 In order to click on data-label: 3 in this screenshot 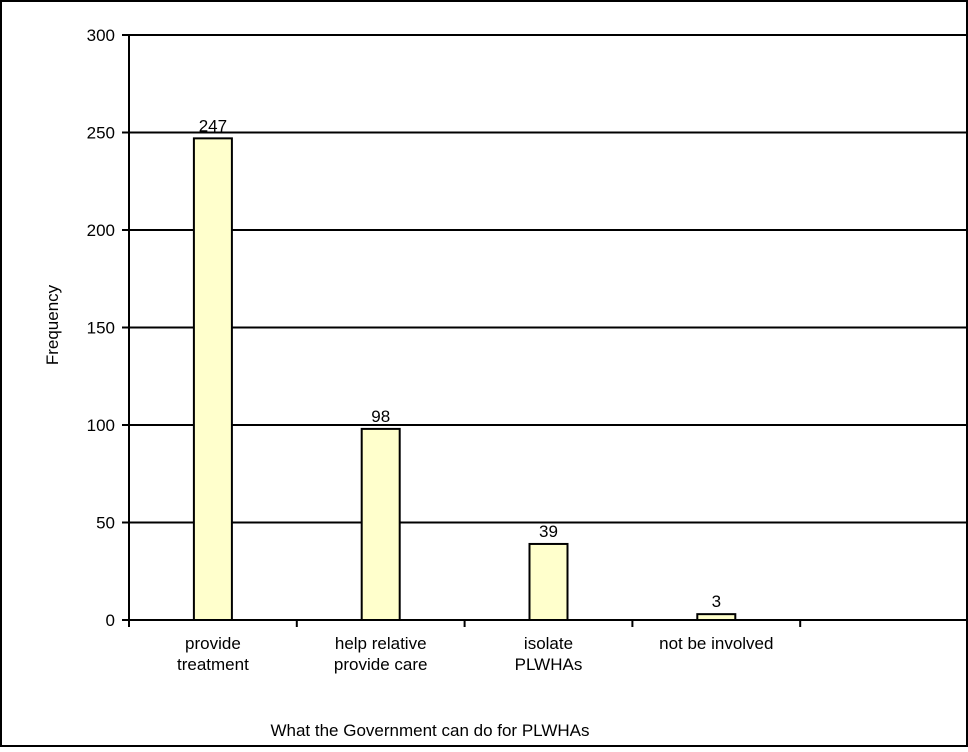, I will do `click(716, 601)`.